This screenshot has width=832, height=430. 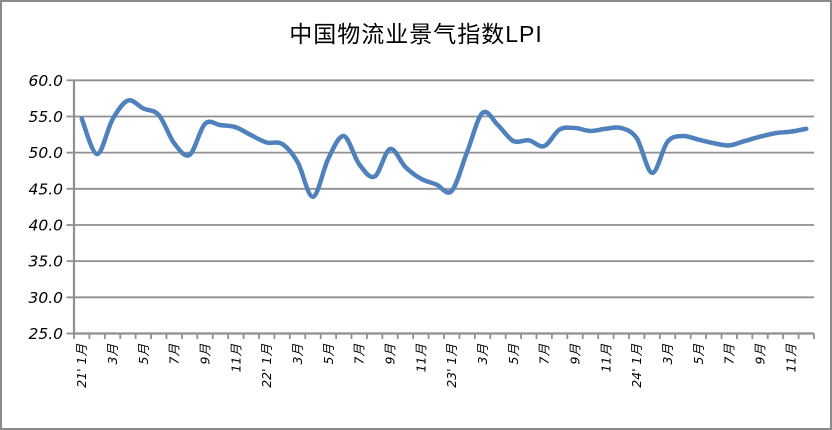 What do you see at coordinates (45, 81) in the screenshot?
I see `y-tick-label: 60.0` at bounding box center [45, 81].